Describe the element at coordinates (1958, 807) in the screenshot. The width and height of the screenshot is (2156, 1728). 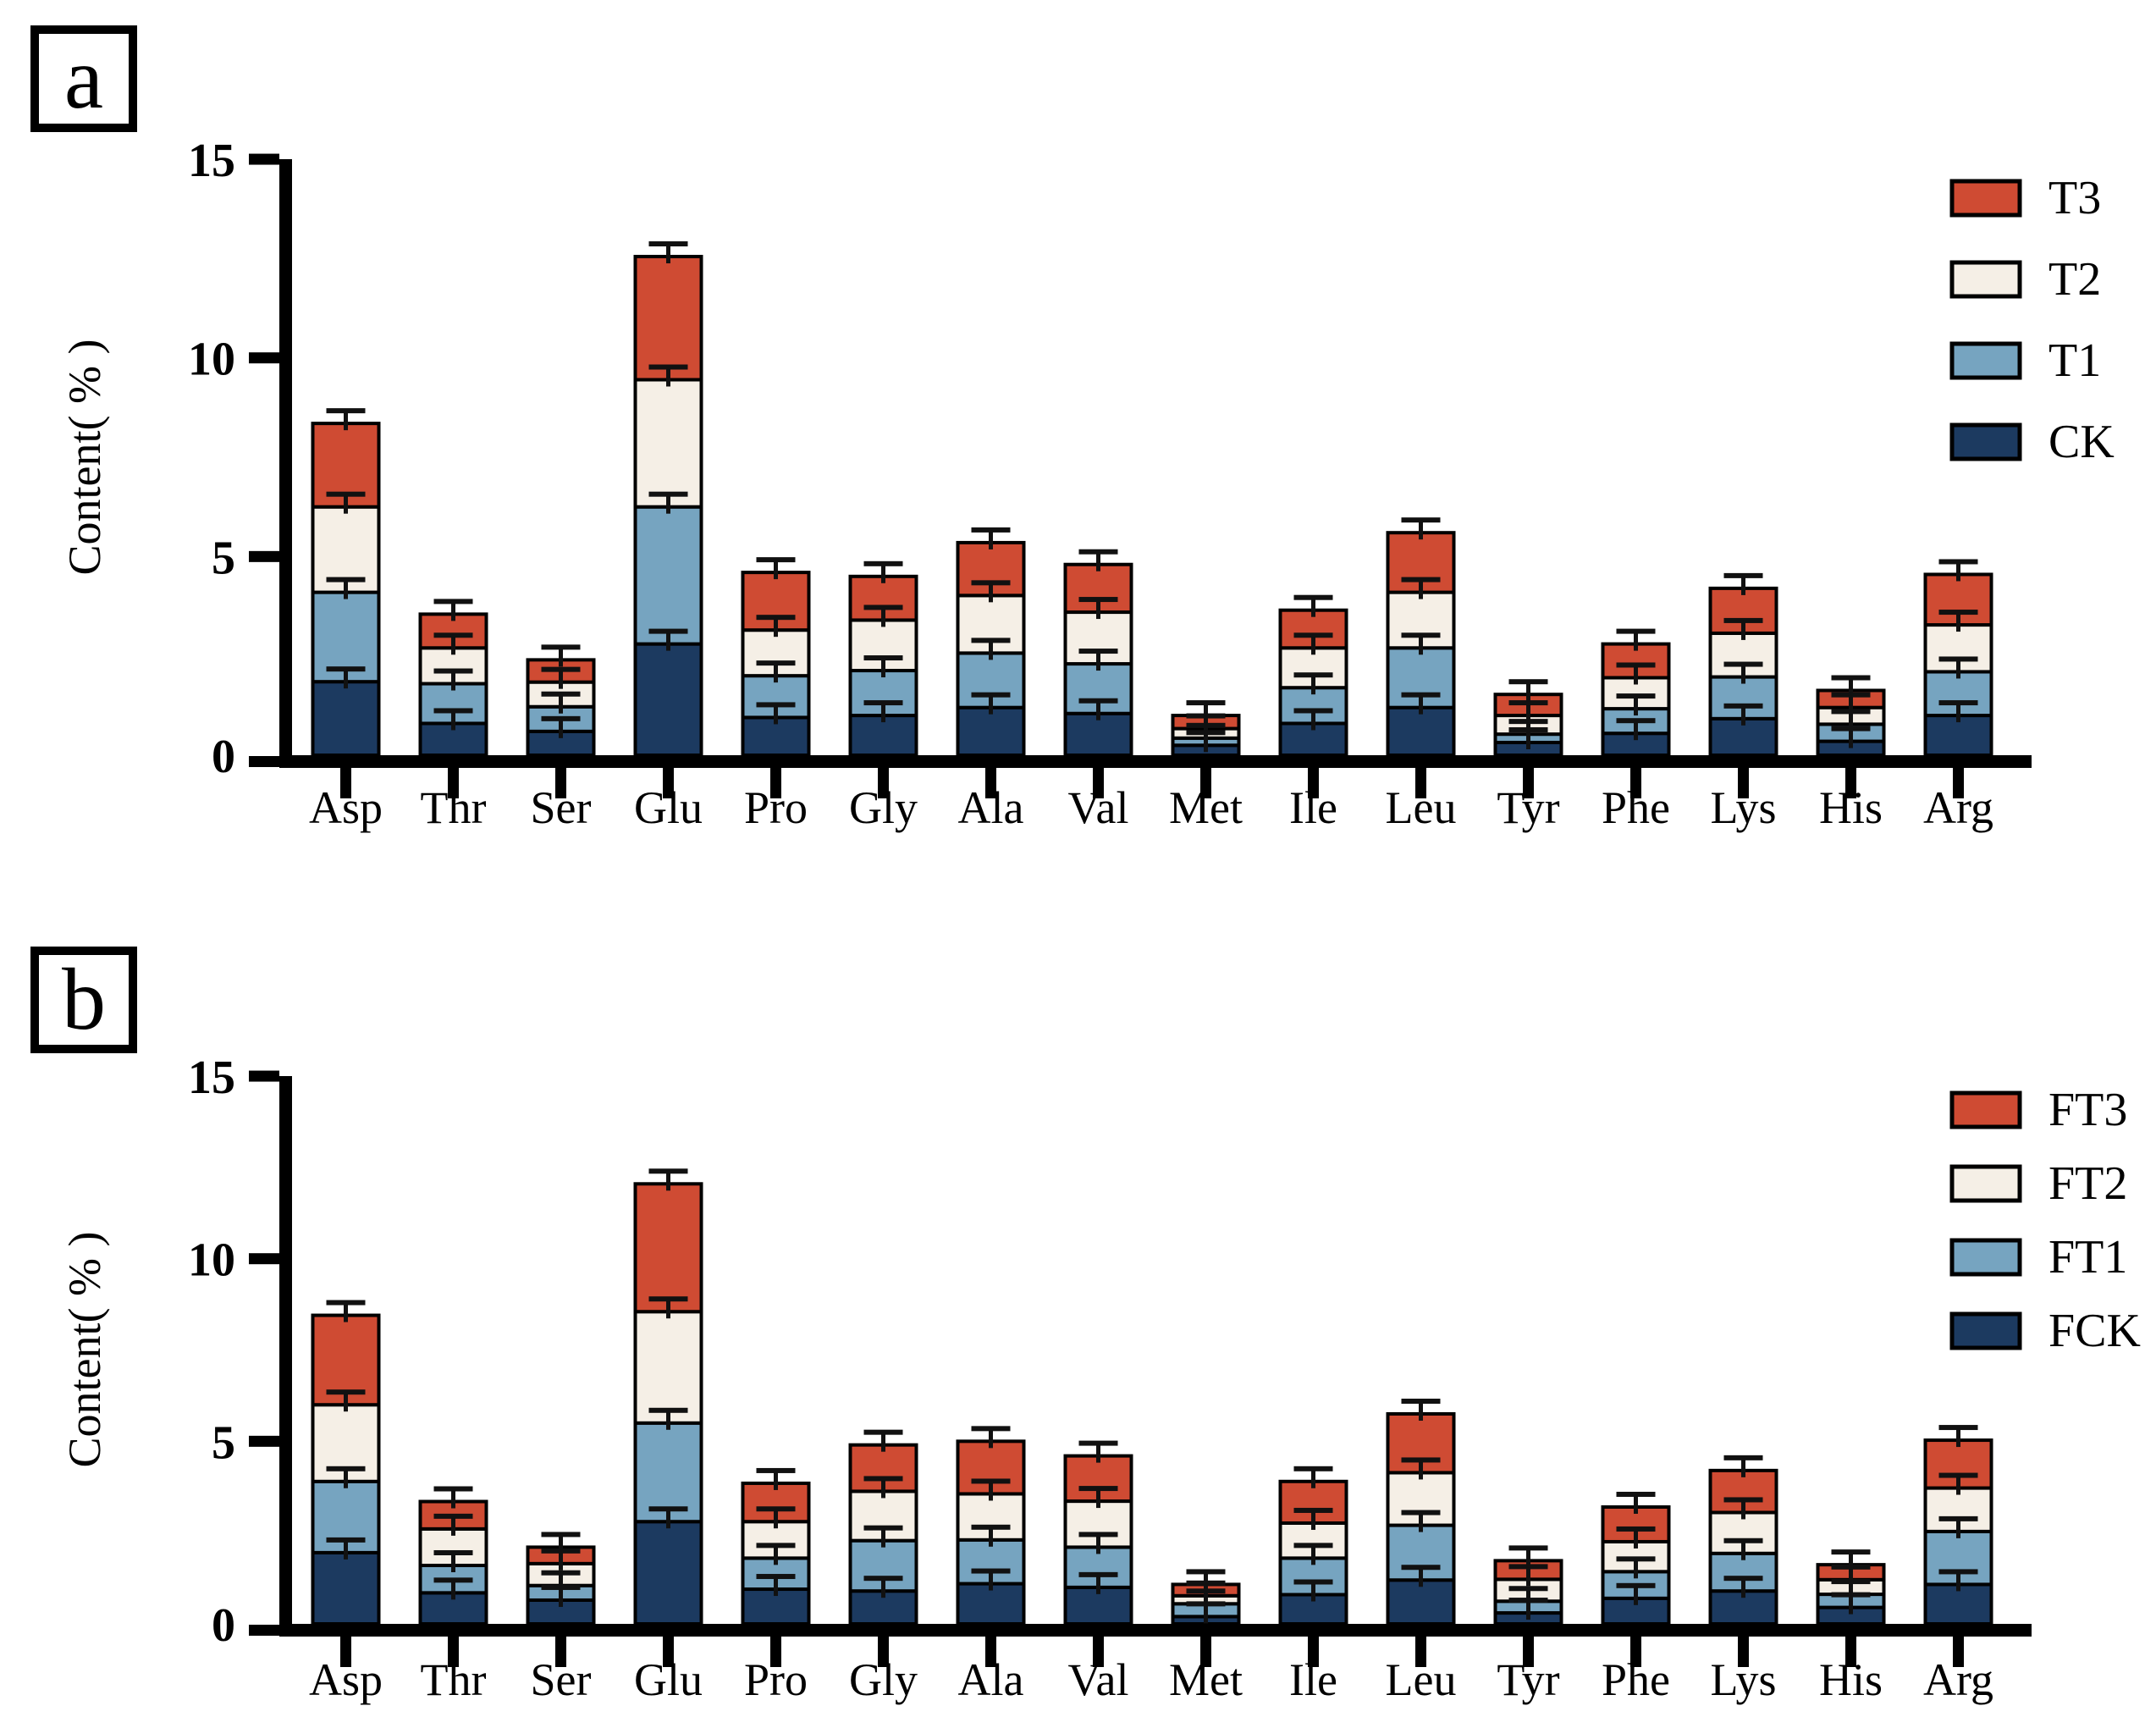
I see `x-tick-label-Arg: Arg` at that location.